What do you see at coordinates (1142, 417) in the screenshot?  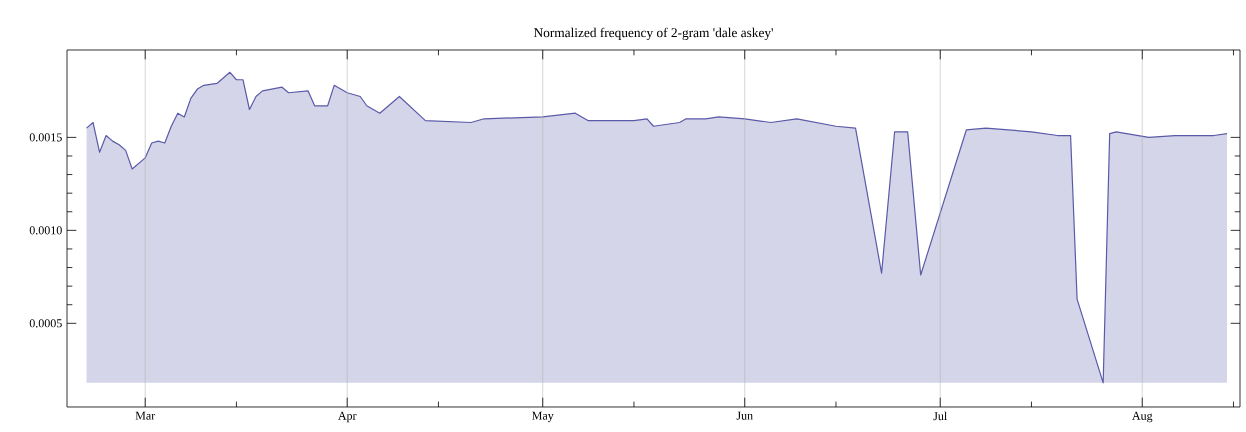 I see `x-tick-label: Aug` at bounding box center [1142, 417].